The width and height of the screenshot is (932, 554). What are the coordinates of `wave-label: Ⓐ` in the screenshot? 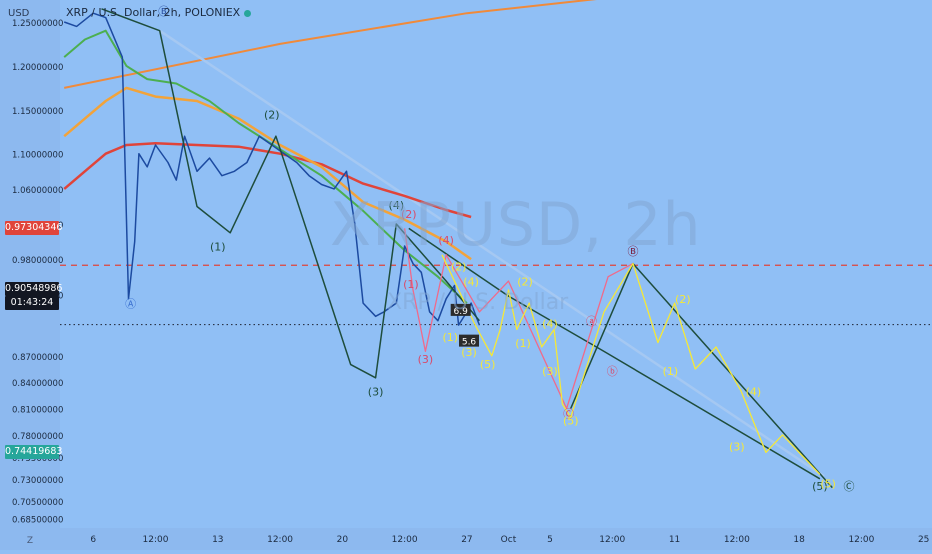 It's located at (130, 303).